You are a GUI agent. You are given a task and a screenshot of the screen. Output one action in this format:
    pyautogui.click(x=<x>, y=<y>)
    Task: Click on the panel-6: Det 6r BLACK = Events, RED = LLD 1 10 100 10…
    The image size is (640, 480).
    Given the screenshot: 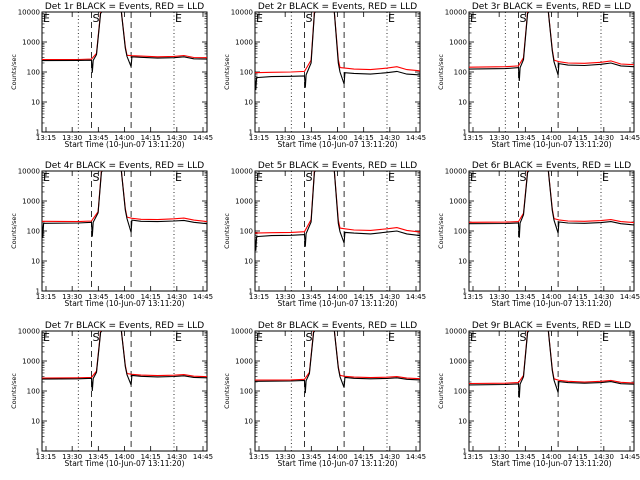 What is the action you would take?
    pyautogui.click(x=538, y=234)
    